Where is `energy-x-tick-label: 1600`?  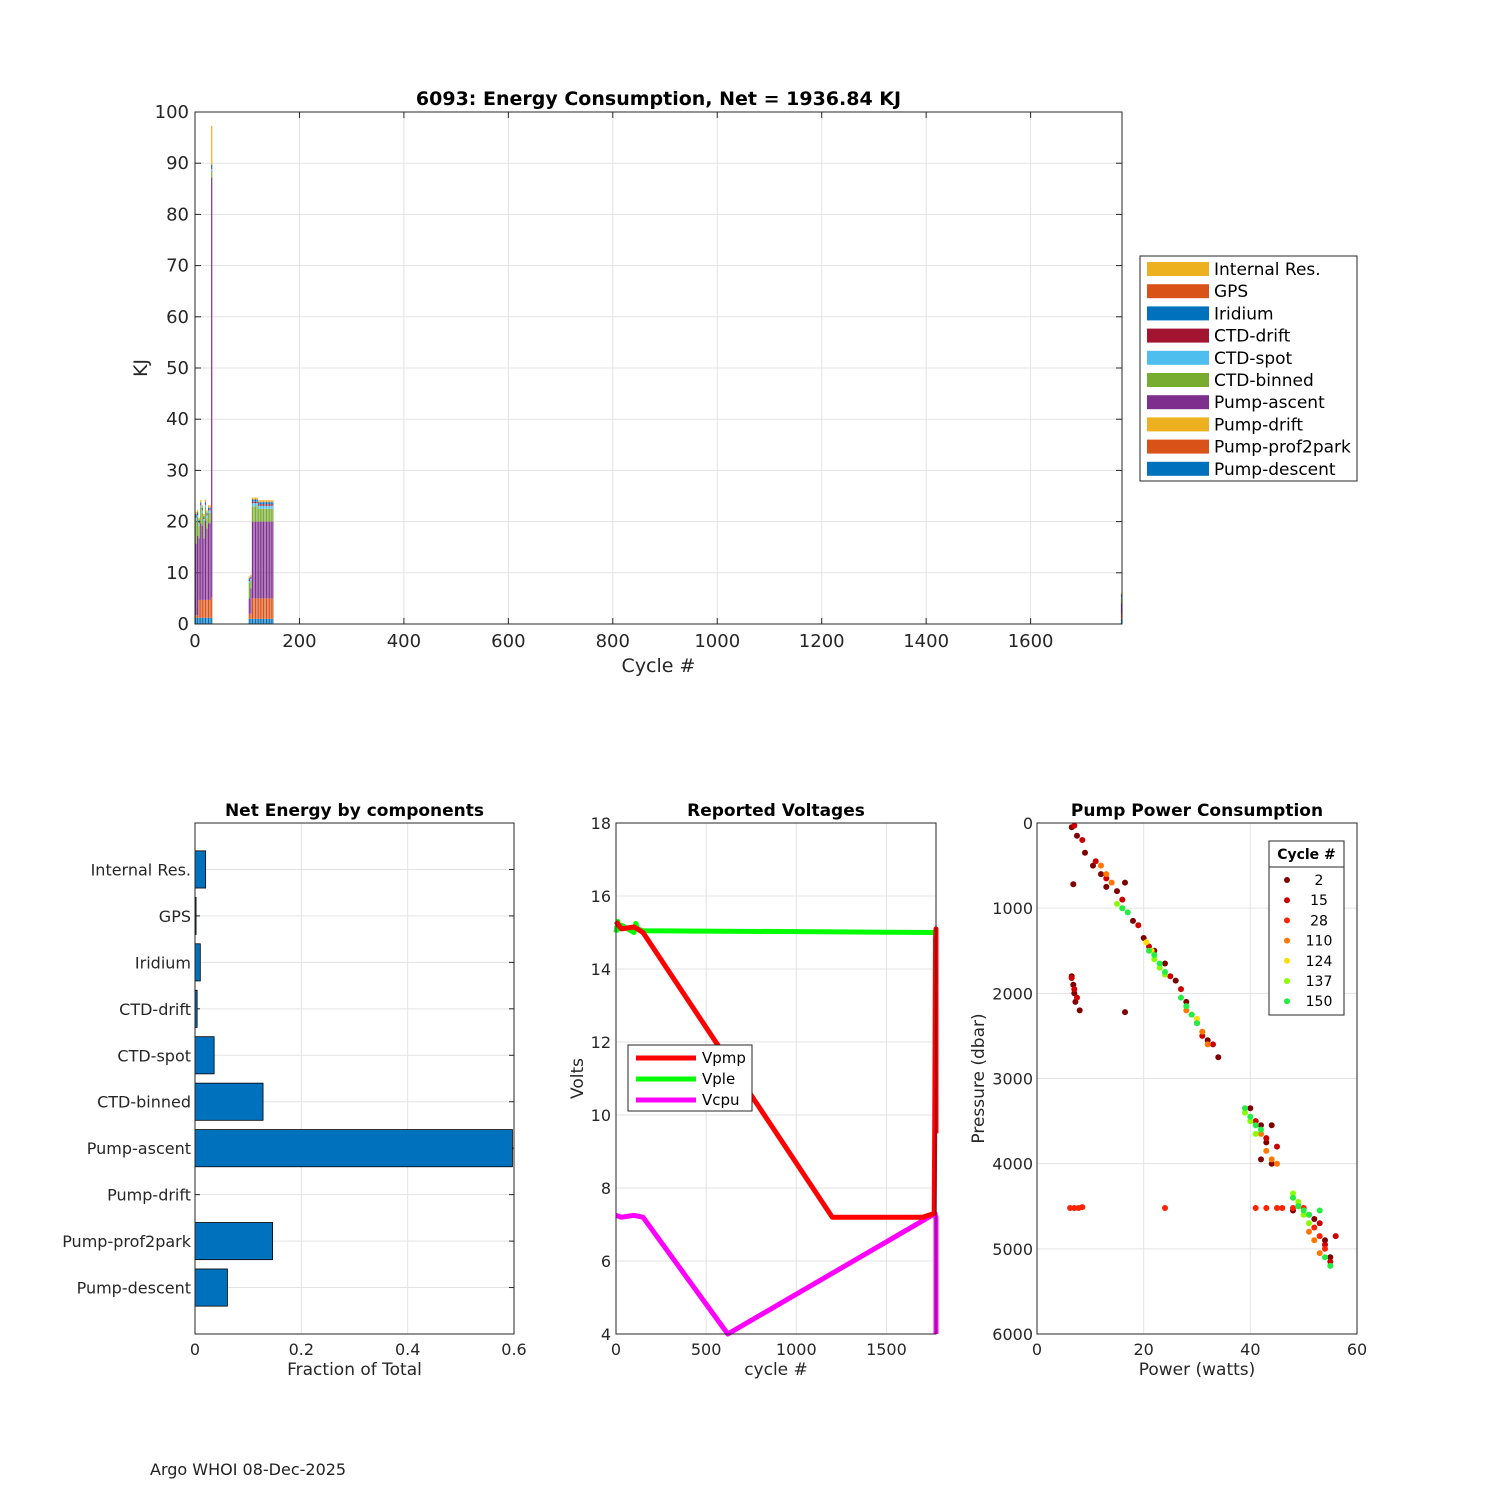 energy-x-tick-label: 1600 is located at coordinates (1031, 641).